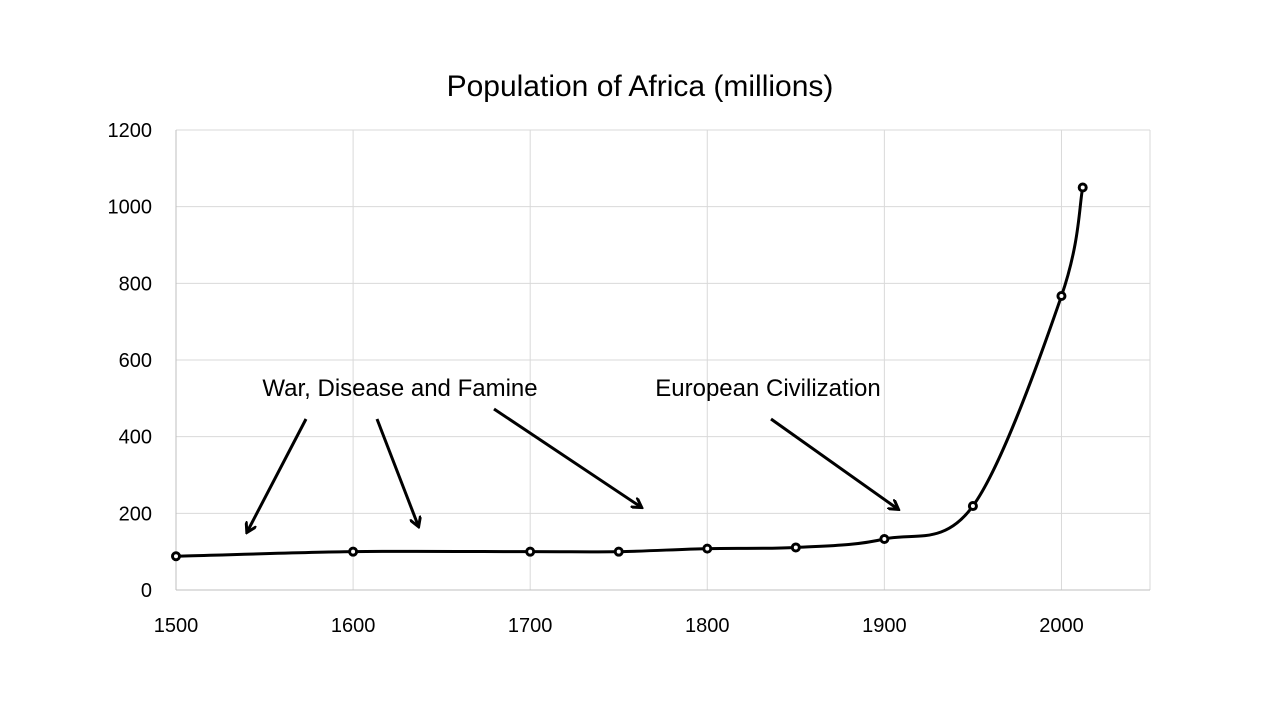 The image size is (1280, 720). Describe the element at coordinates (135, 438) in the screenshot. I see `y-tick-label: 400` at that location.